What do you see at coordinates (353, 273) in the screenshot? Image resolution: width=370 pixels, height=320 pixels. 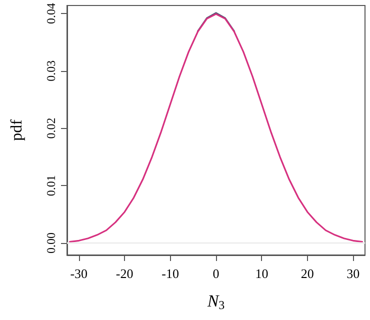 I see `x-tick-label: 30` at bounding box center [353, 273].